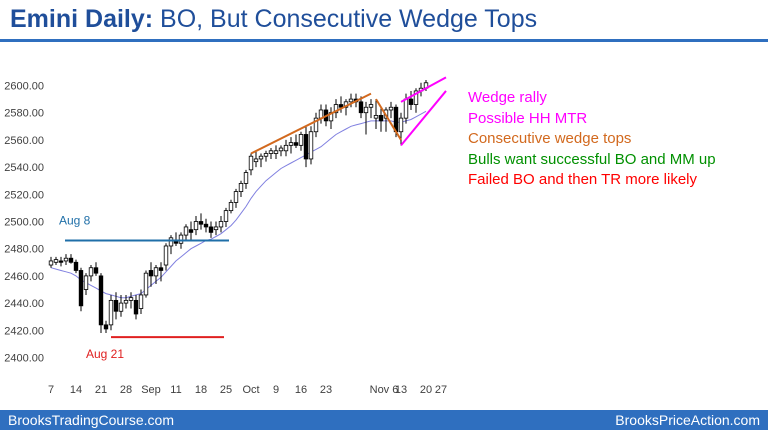  What do you see at coordinates (24, 87) in the screenshot?
I see `y-tick-label: 2600.00` at bounding box center [24, 87].